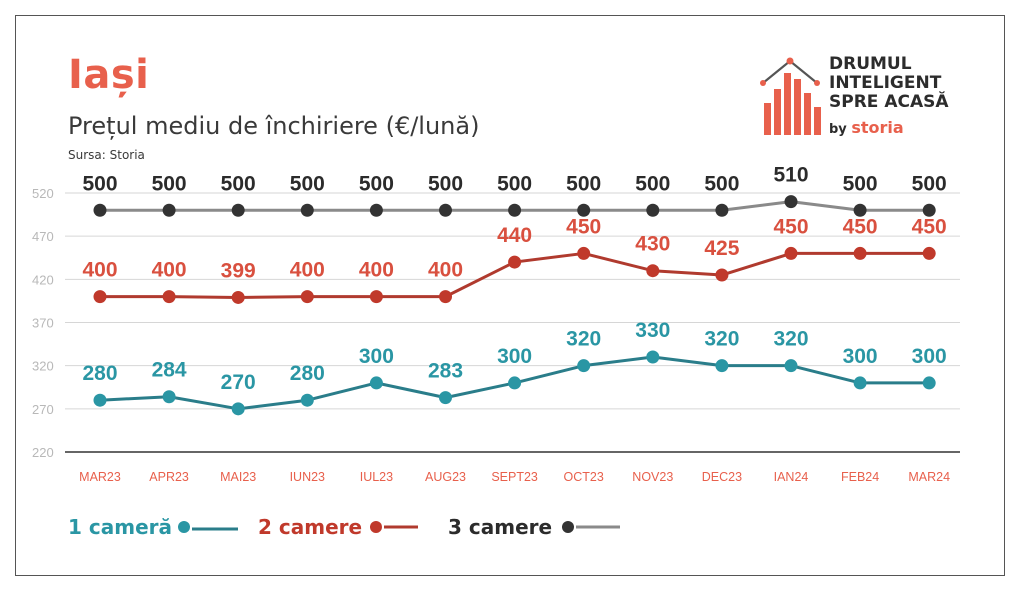  I want to click on x-tick-label: IUL23, so click(376, 477).